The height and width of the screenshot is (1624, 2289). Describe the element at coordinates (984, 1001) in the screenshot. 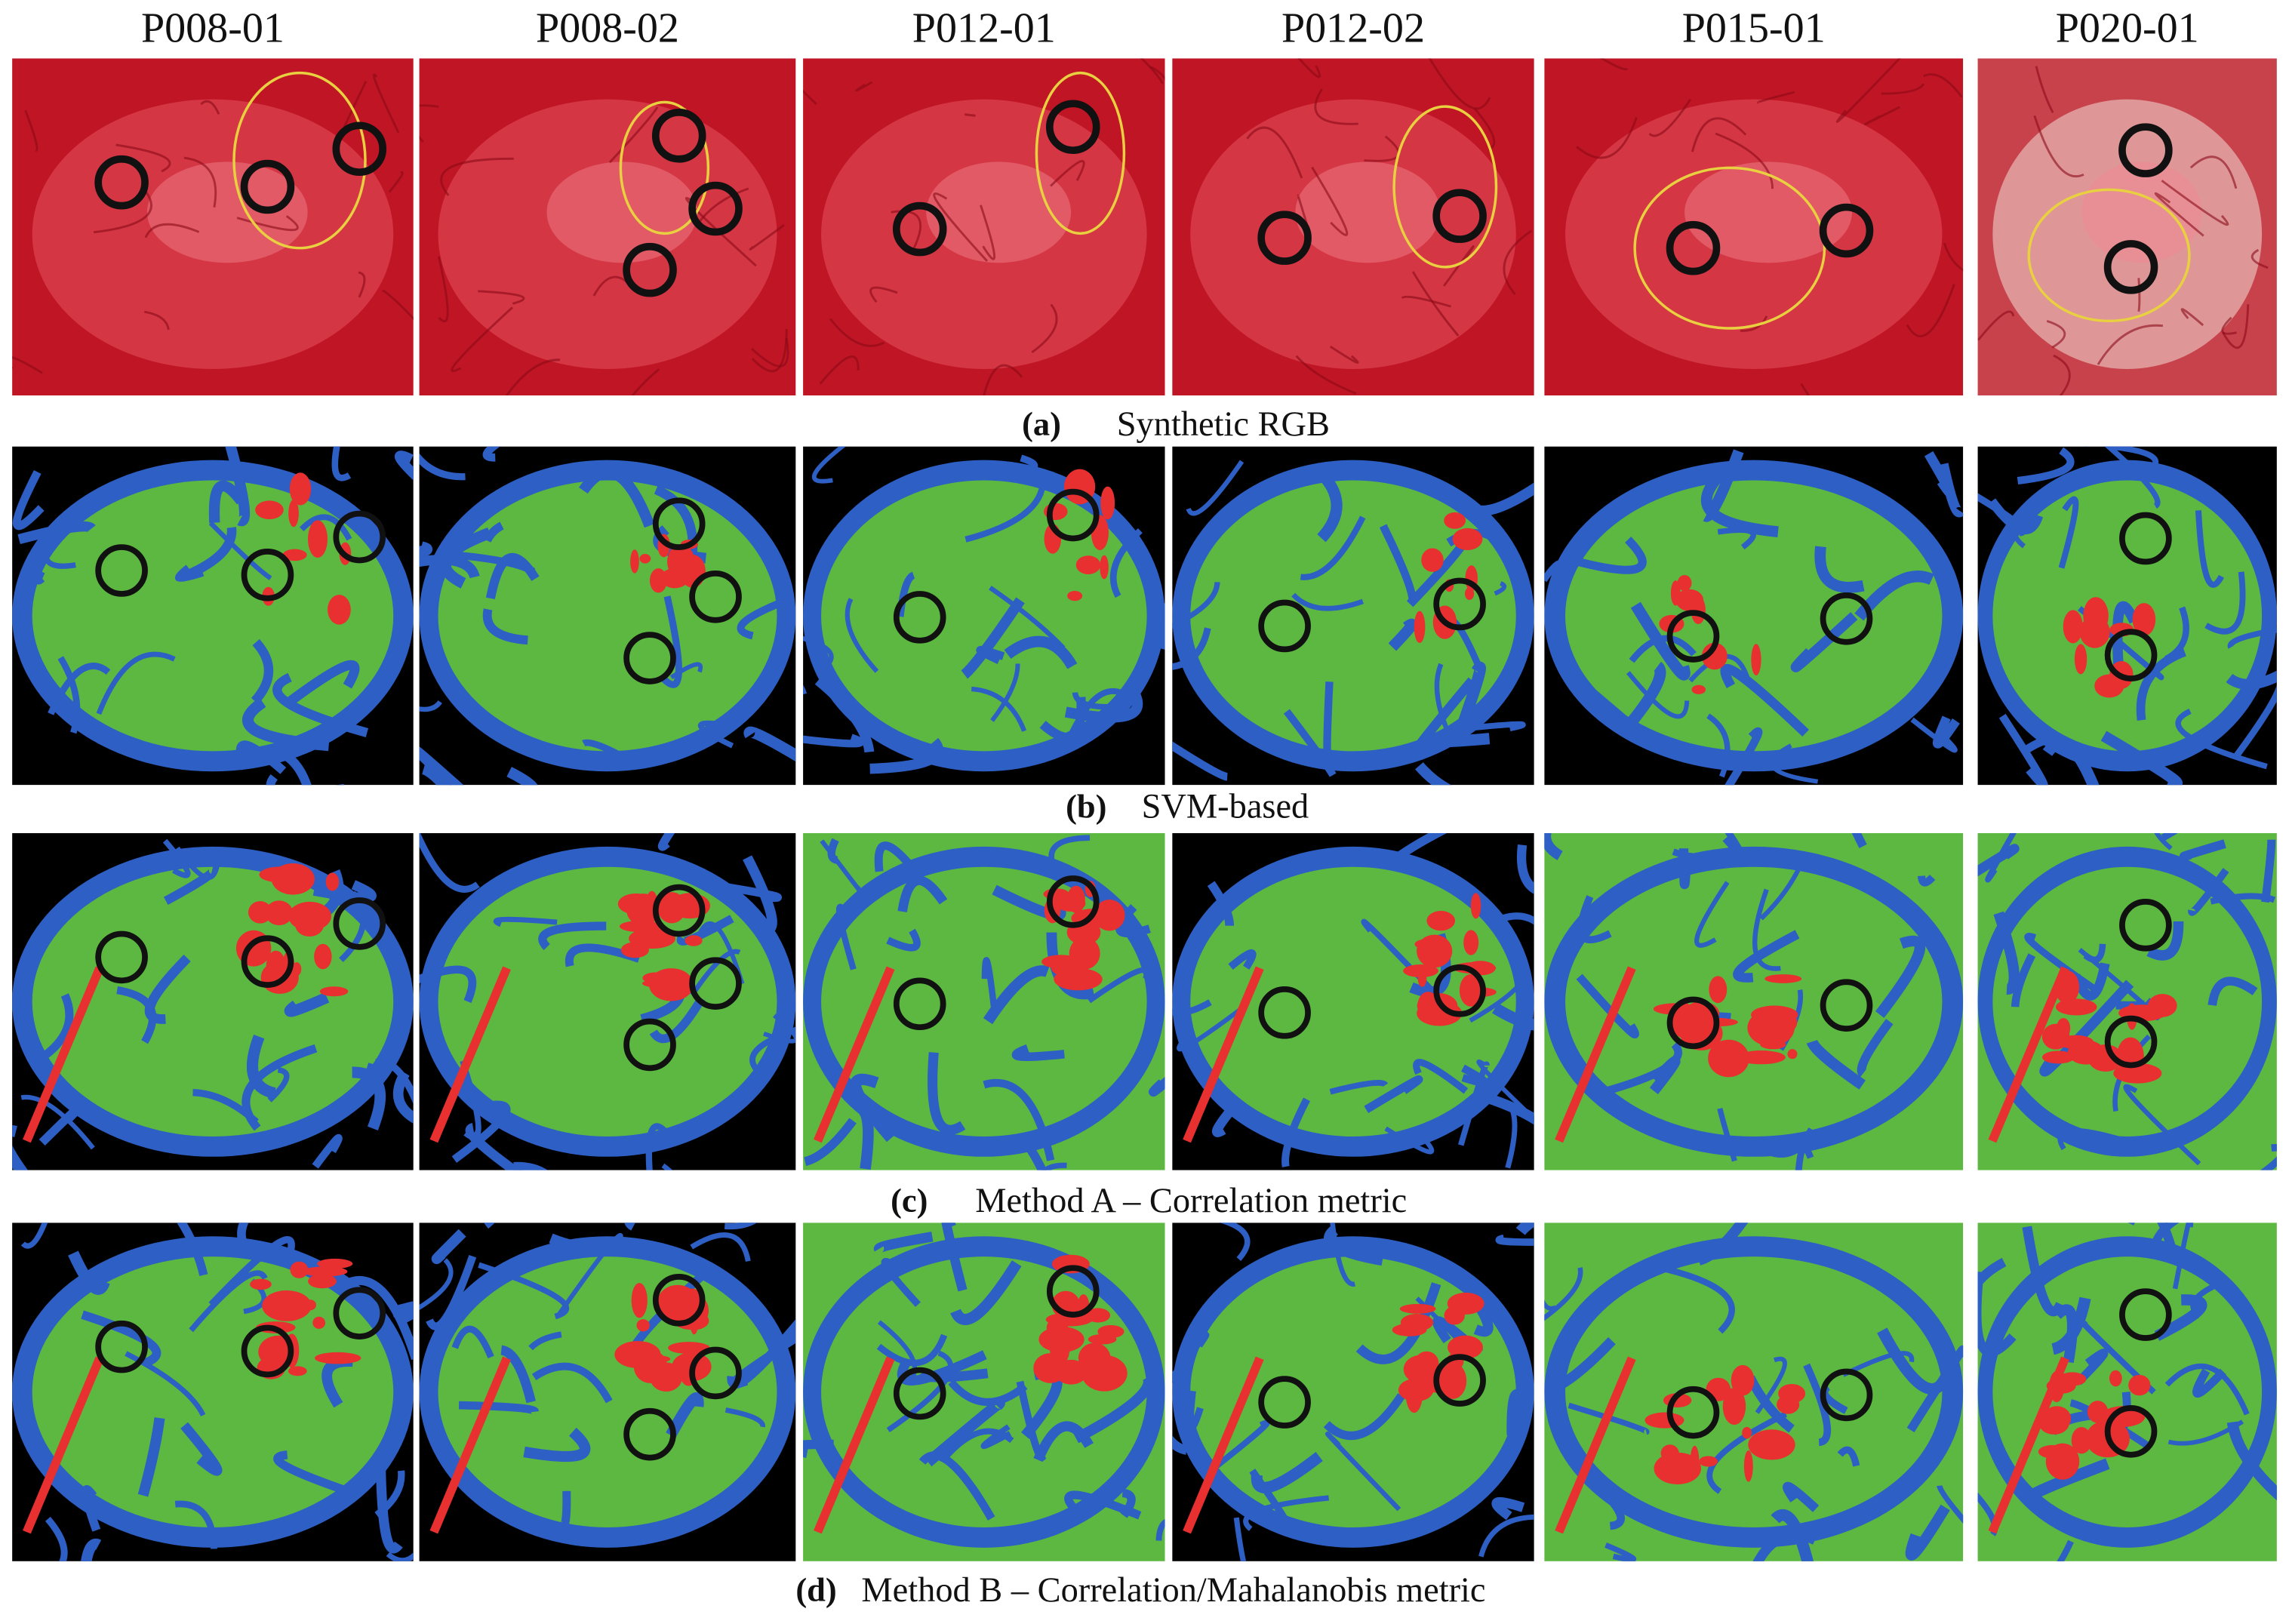

I see `map-tissue` at that location.